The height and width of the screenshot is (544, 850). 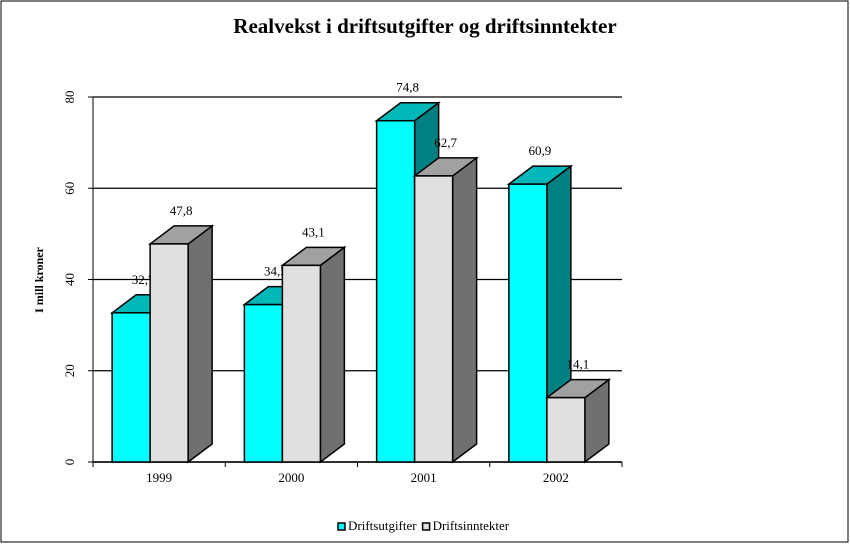 What do you see at coordinates (69, 370) in the screenshot?
I see `y-tick-label: 20` at bounding box center [69, 370].